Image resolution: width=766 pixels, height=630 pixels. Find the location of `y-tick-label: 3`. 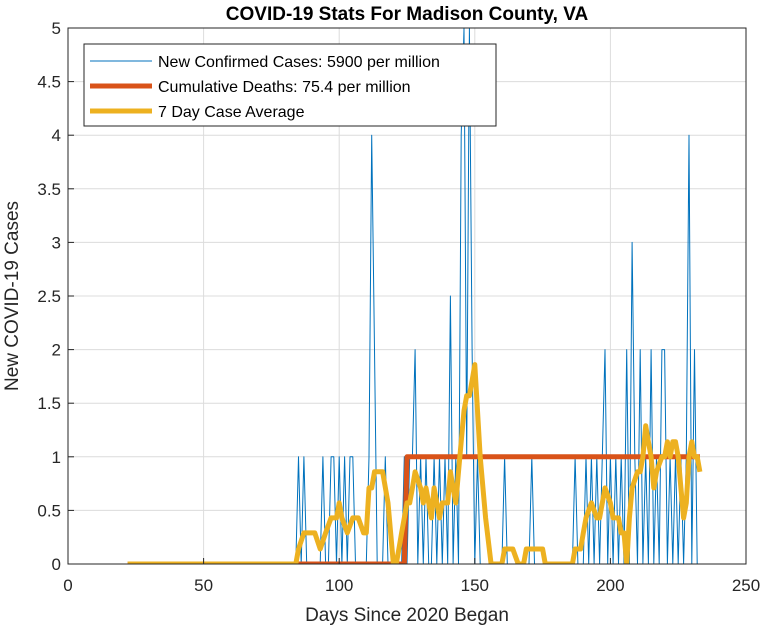

y-tick-label: 3 is located at coordinates (56, 242).